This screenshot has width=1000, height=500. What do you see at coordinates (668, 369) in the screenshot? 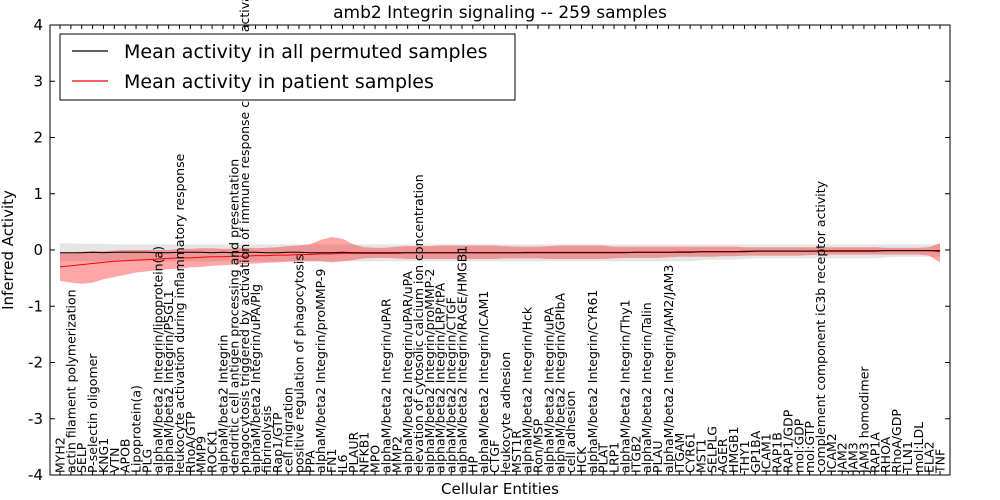
I see `entity-label: alphaM/beta2 Integrin/JAM2/JAM3` at bounding box center [668, 369].